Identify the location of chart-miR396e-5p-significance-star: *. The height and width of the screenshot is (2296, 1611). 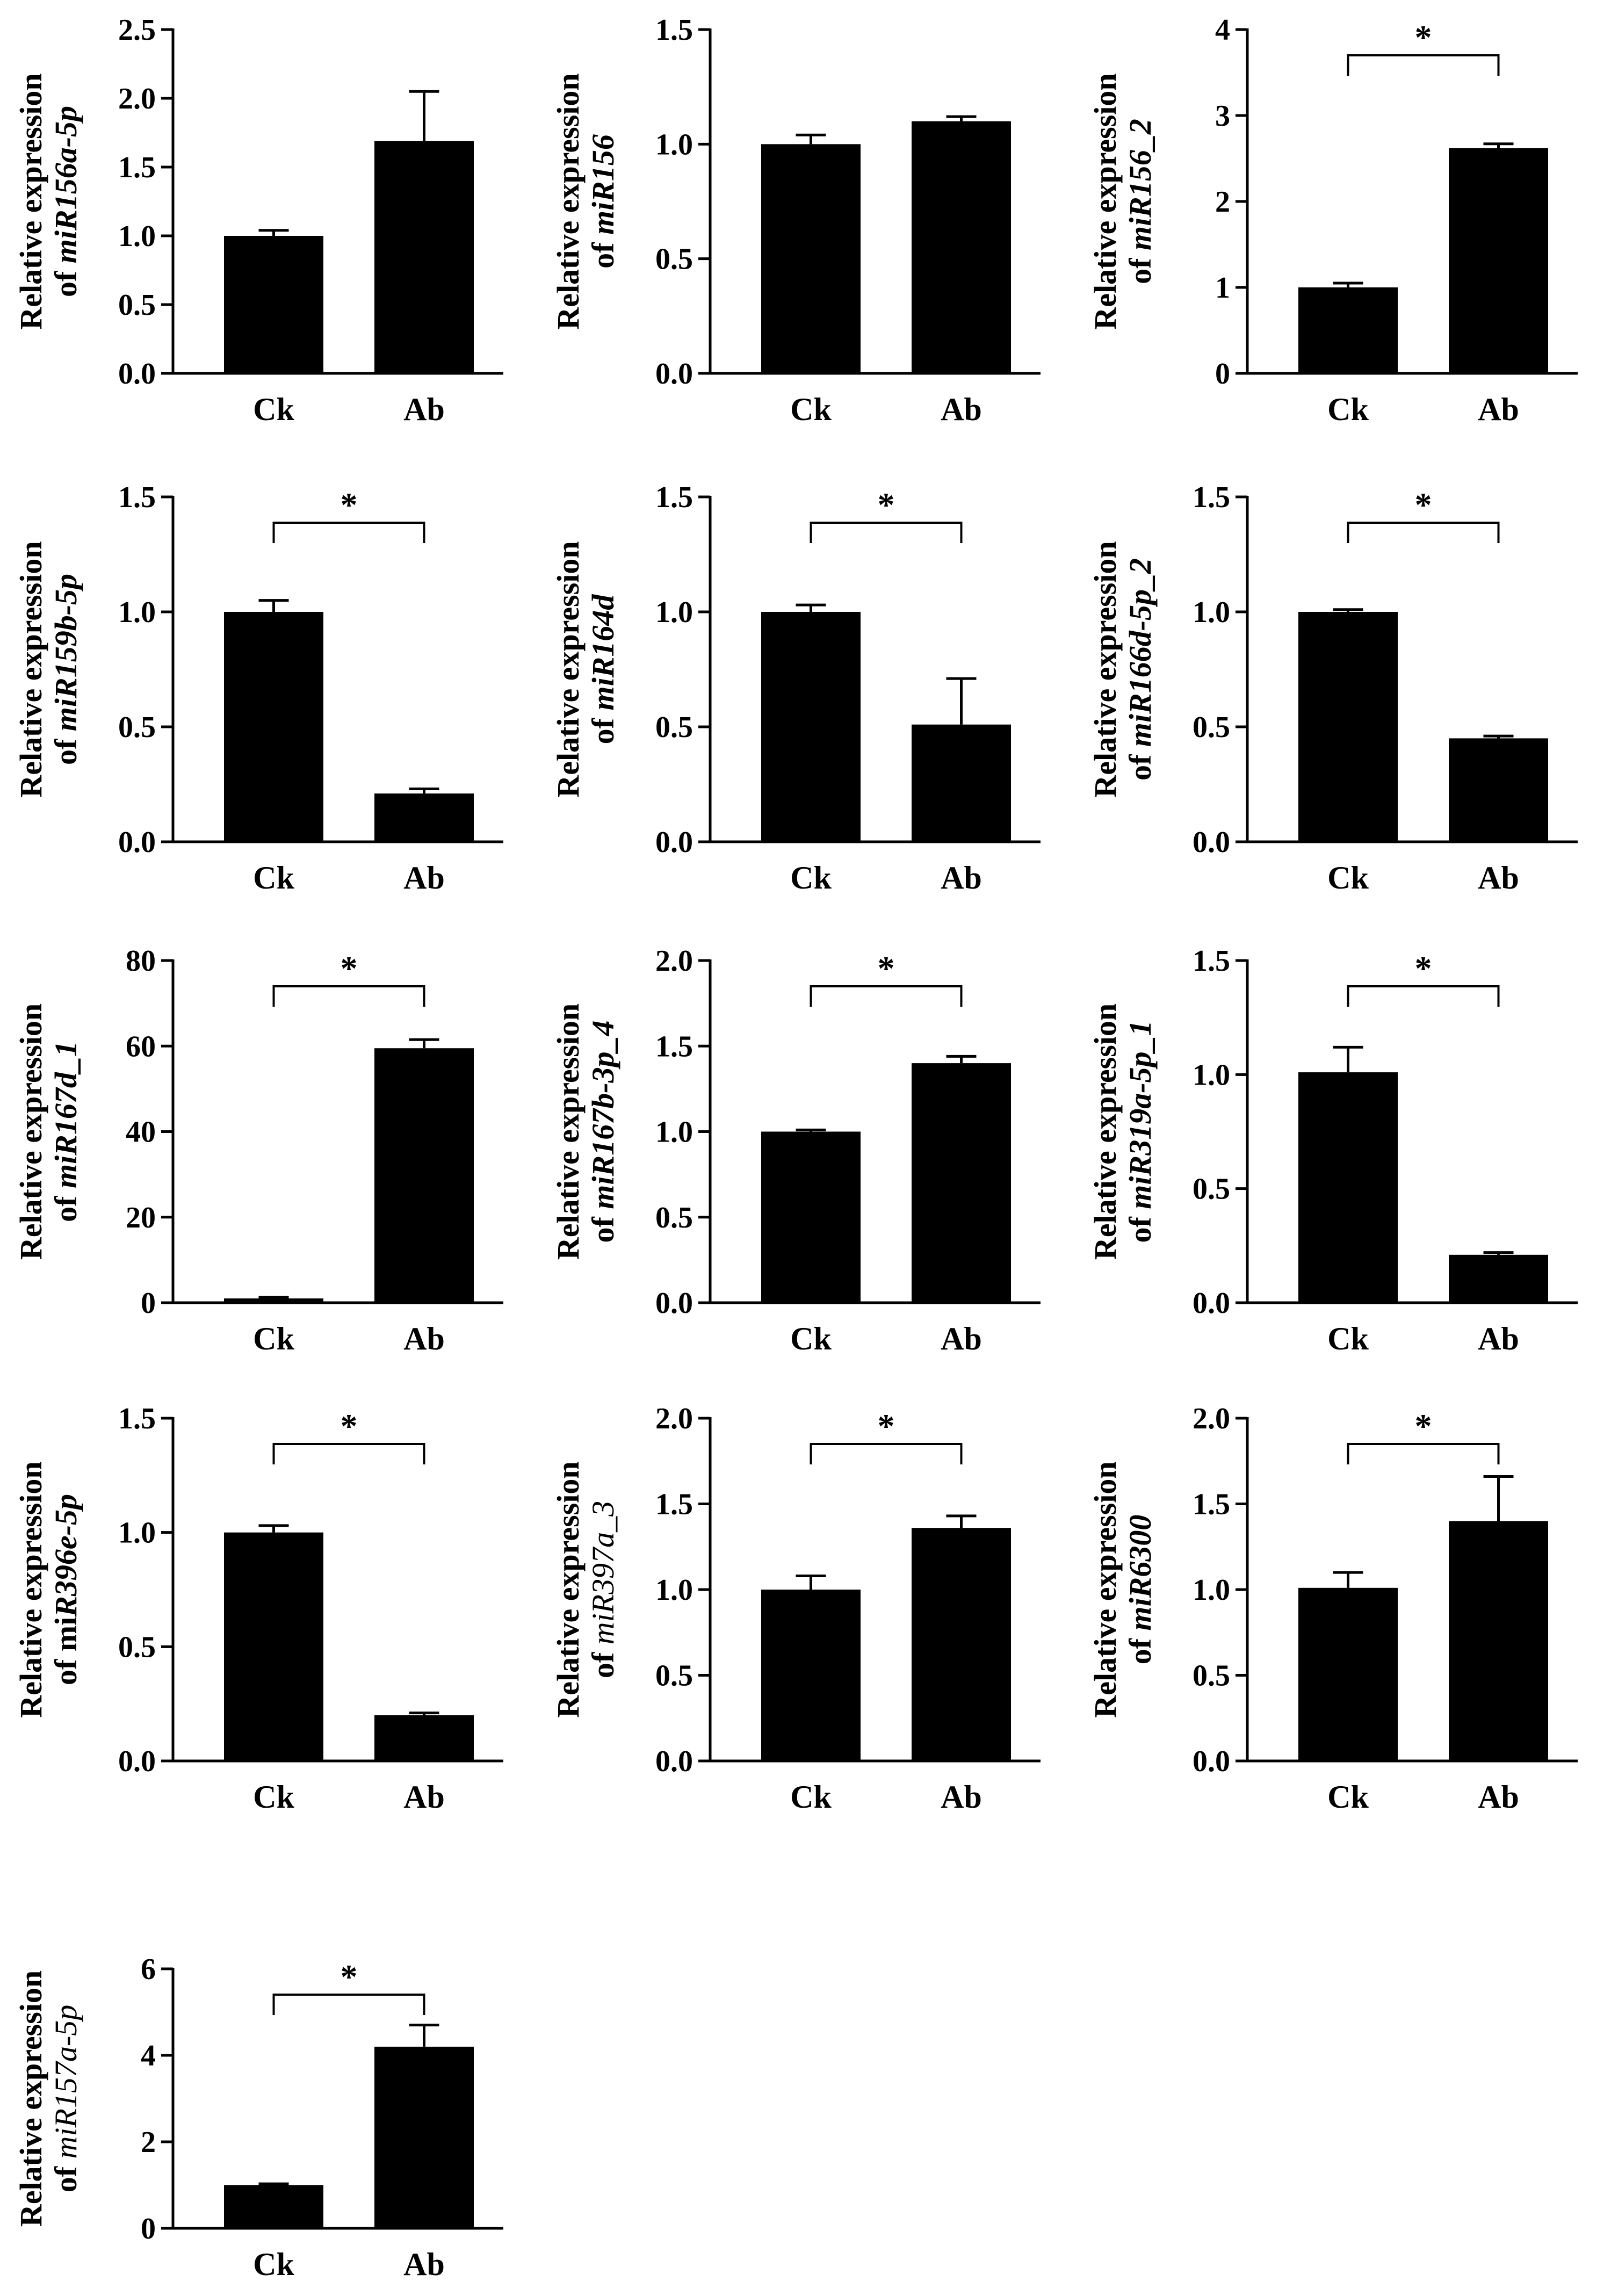
(349, 1426).